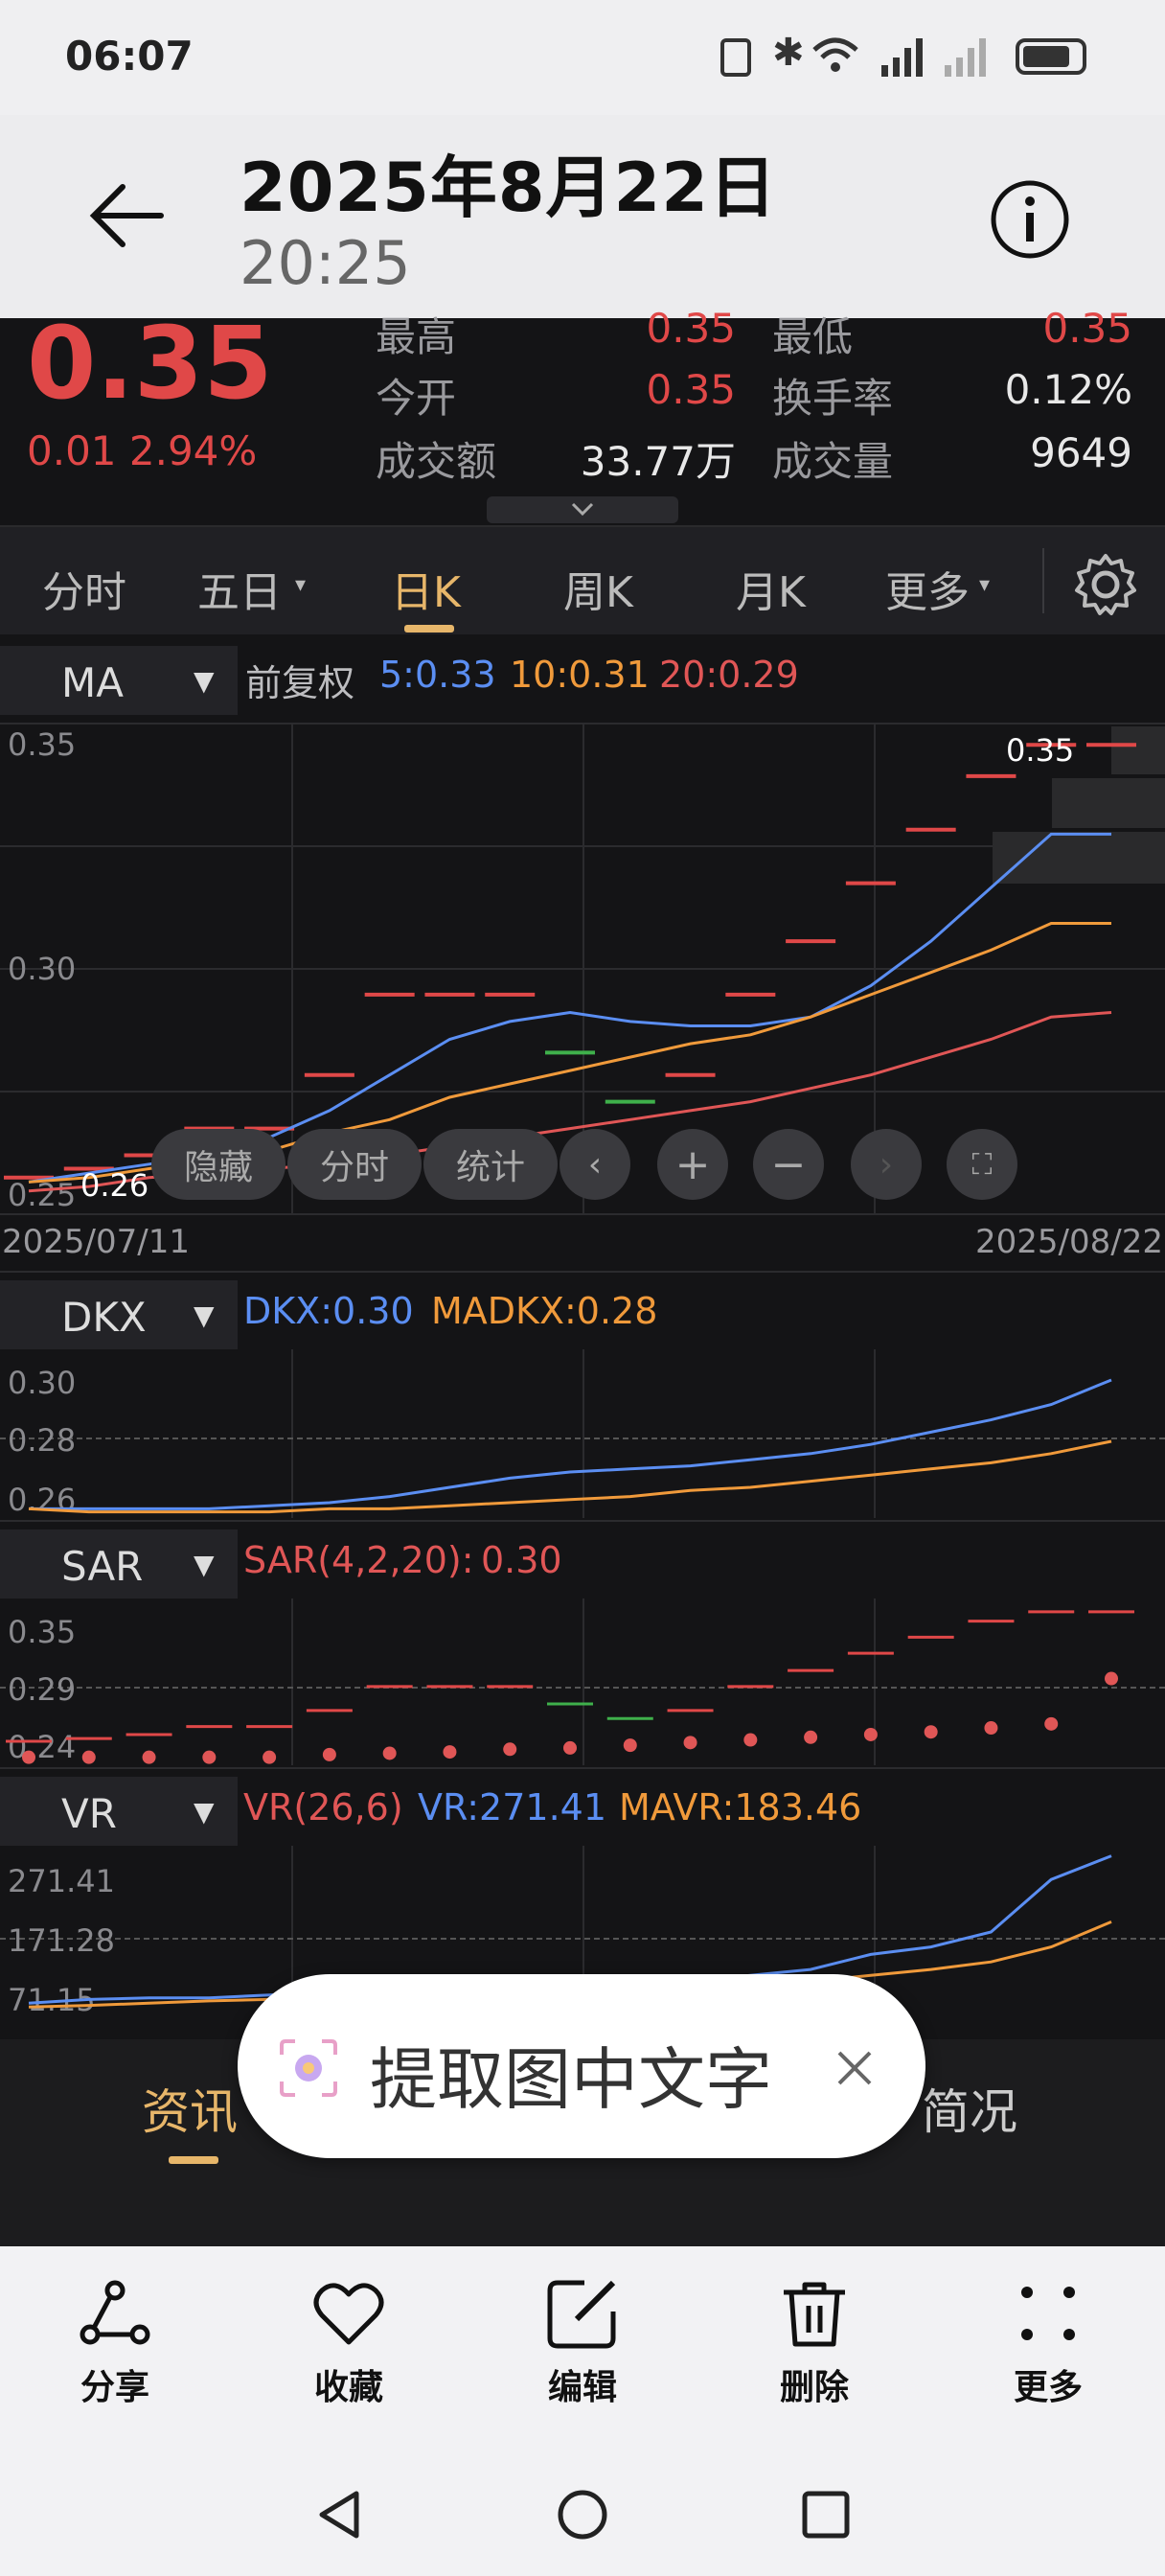 The height and width of the screenshot is (2576, 1165). Describe the element at coordinates (92, 682) in the screenshot. I see `indicator-name: MA` at that location.